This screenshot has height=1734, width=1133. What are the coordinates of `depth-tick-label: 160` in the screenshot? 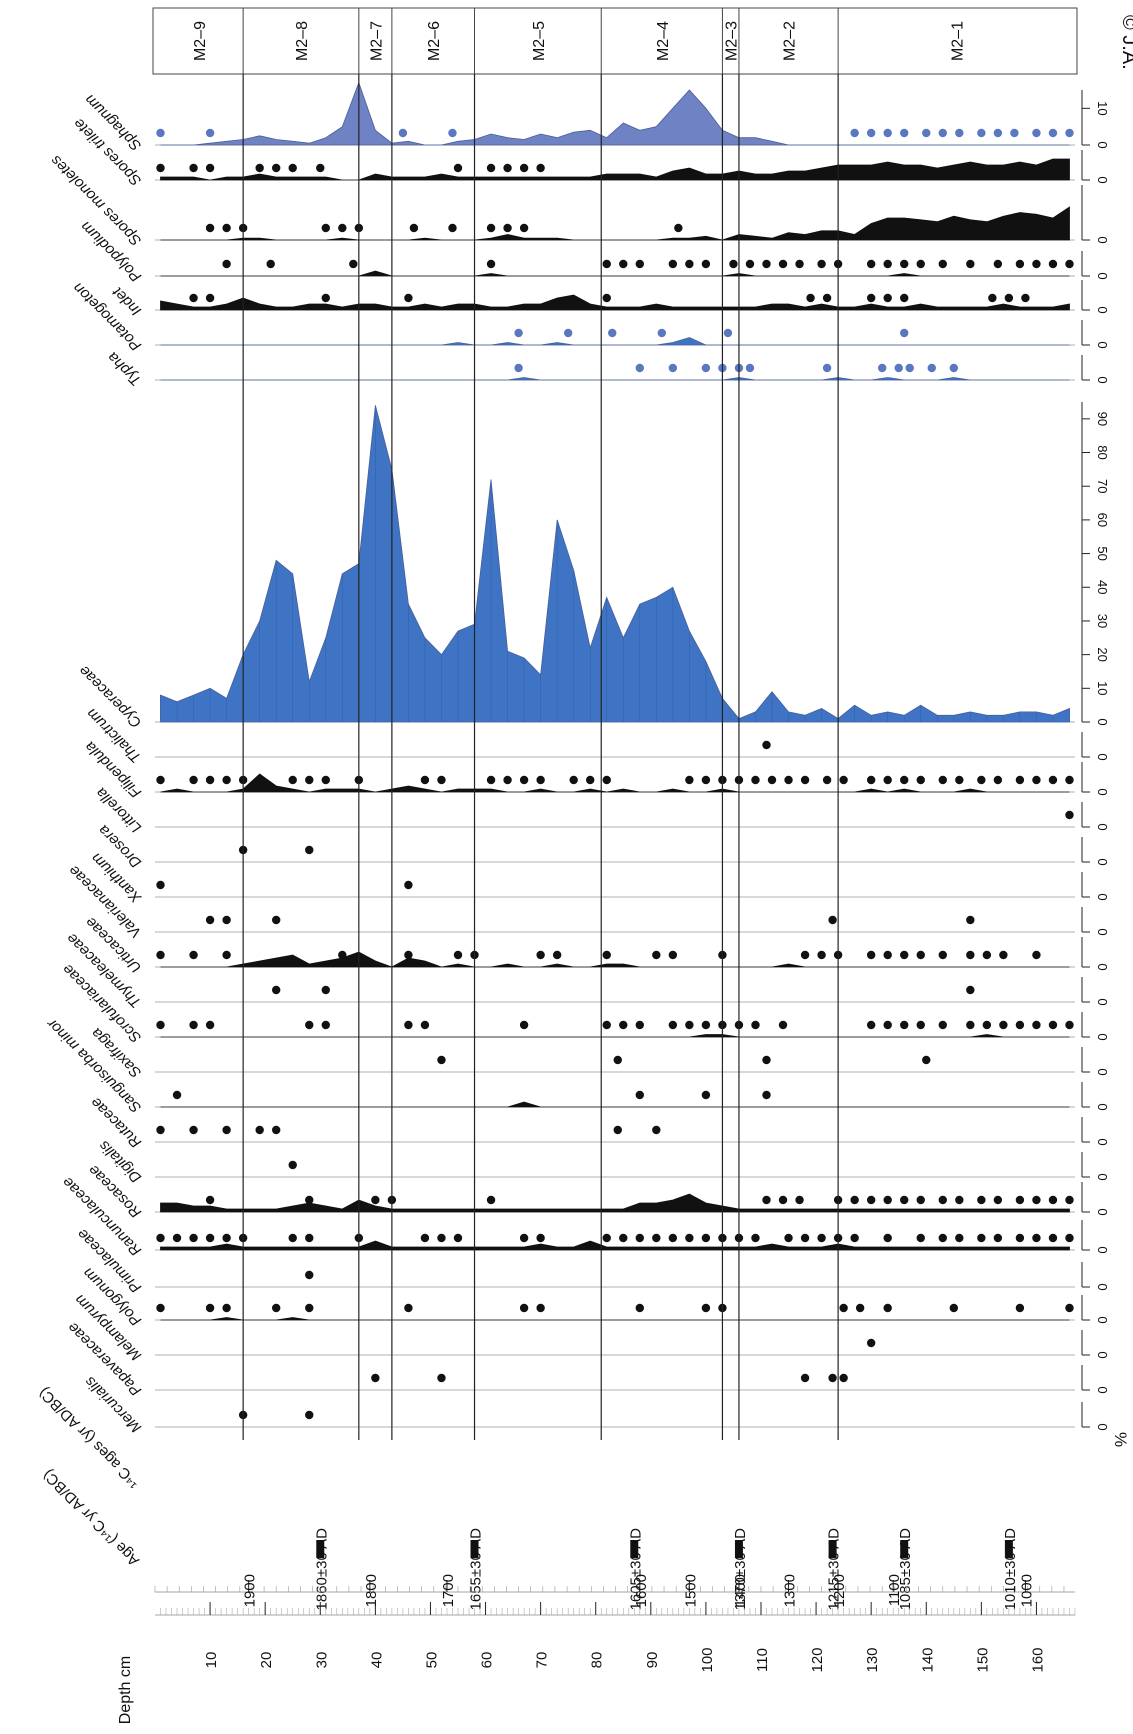 It's located at (1037, 1659).